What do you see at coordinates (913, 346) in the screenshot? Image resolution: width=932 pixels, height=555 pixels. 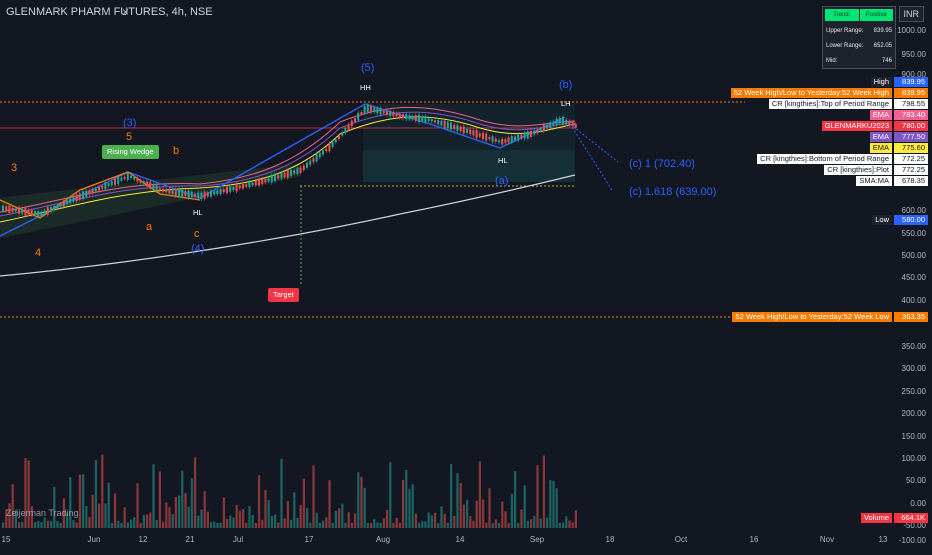 I see `y-tick: 350.00` at bounding box center [913, 346].